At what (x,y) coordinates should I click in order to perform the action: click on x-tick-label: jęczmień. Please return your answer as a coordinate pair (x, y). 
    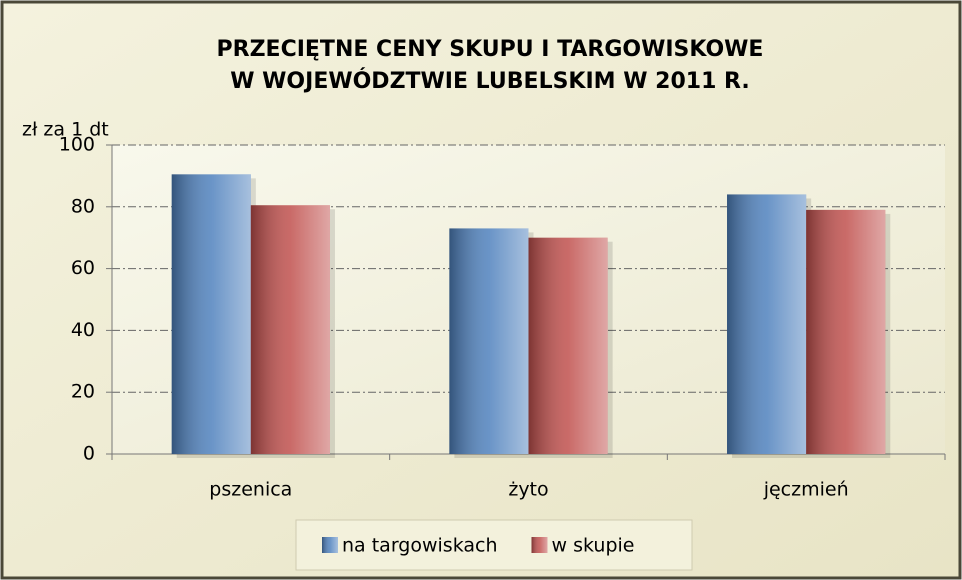
    Looking at the image, I should click on (806, 490).